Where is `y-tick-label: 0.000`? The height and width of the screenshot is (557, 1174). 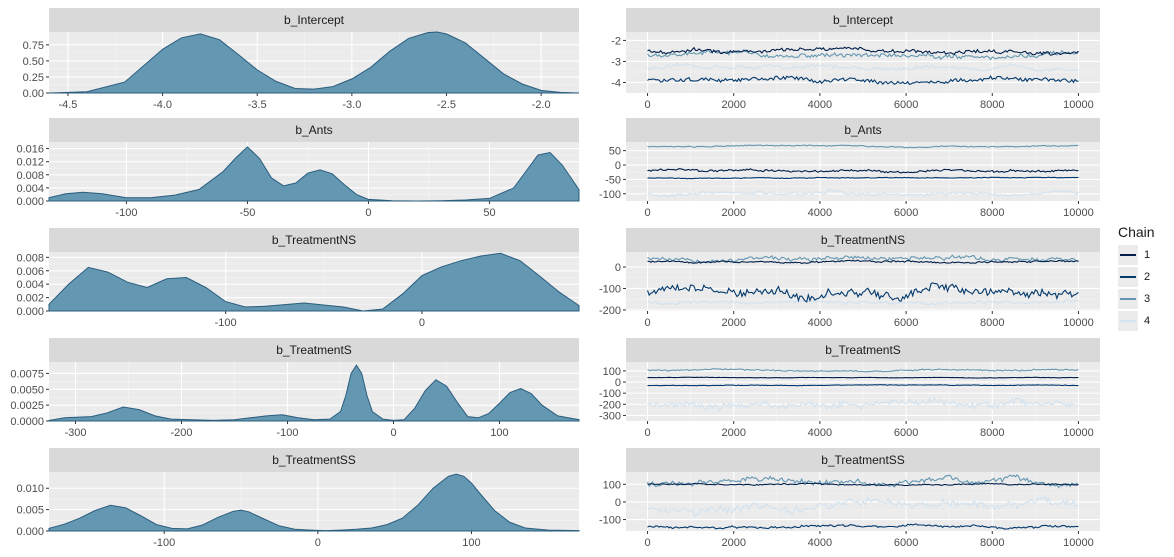 y-tick-label: 0.000 is located at coordinates (30, 202).